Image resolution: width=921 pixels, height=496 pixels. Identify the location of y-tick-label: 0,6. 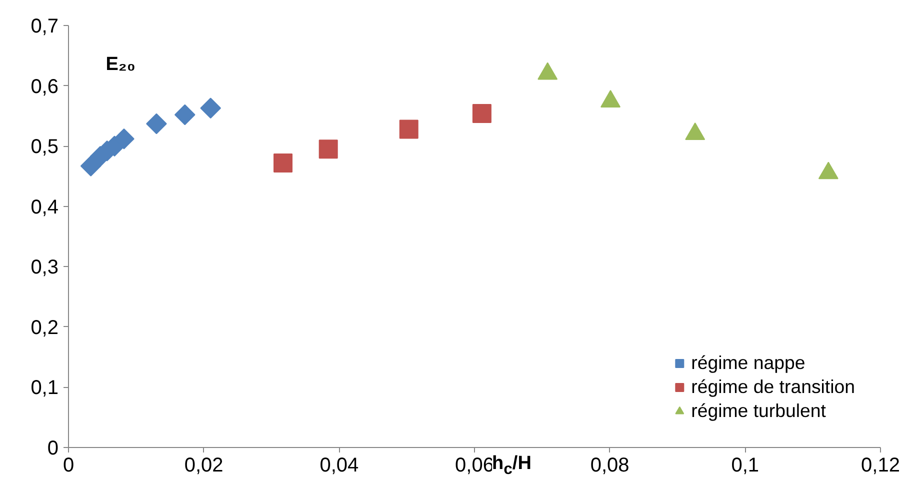
(44, 87).